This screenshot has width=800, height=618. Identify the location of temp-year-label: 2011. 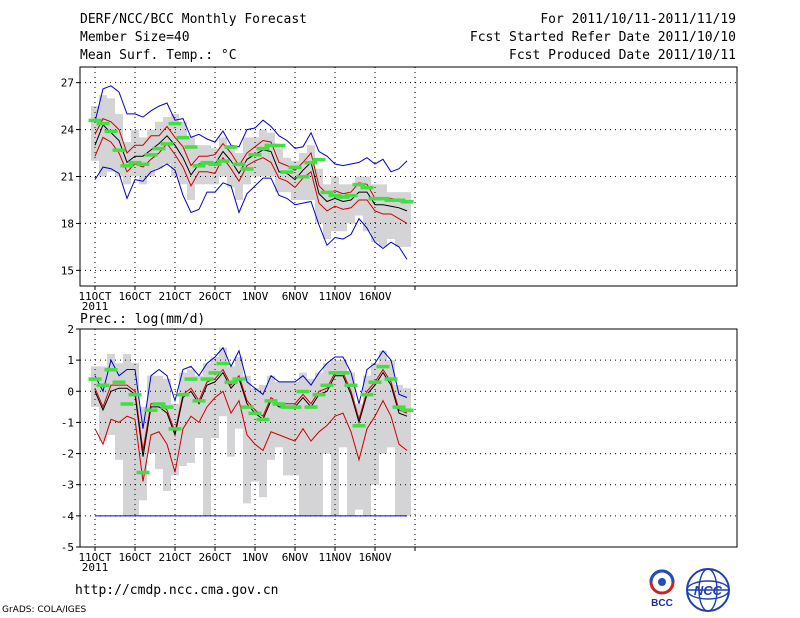
(95, 306).